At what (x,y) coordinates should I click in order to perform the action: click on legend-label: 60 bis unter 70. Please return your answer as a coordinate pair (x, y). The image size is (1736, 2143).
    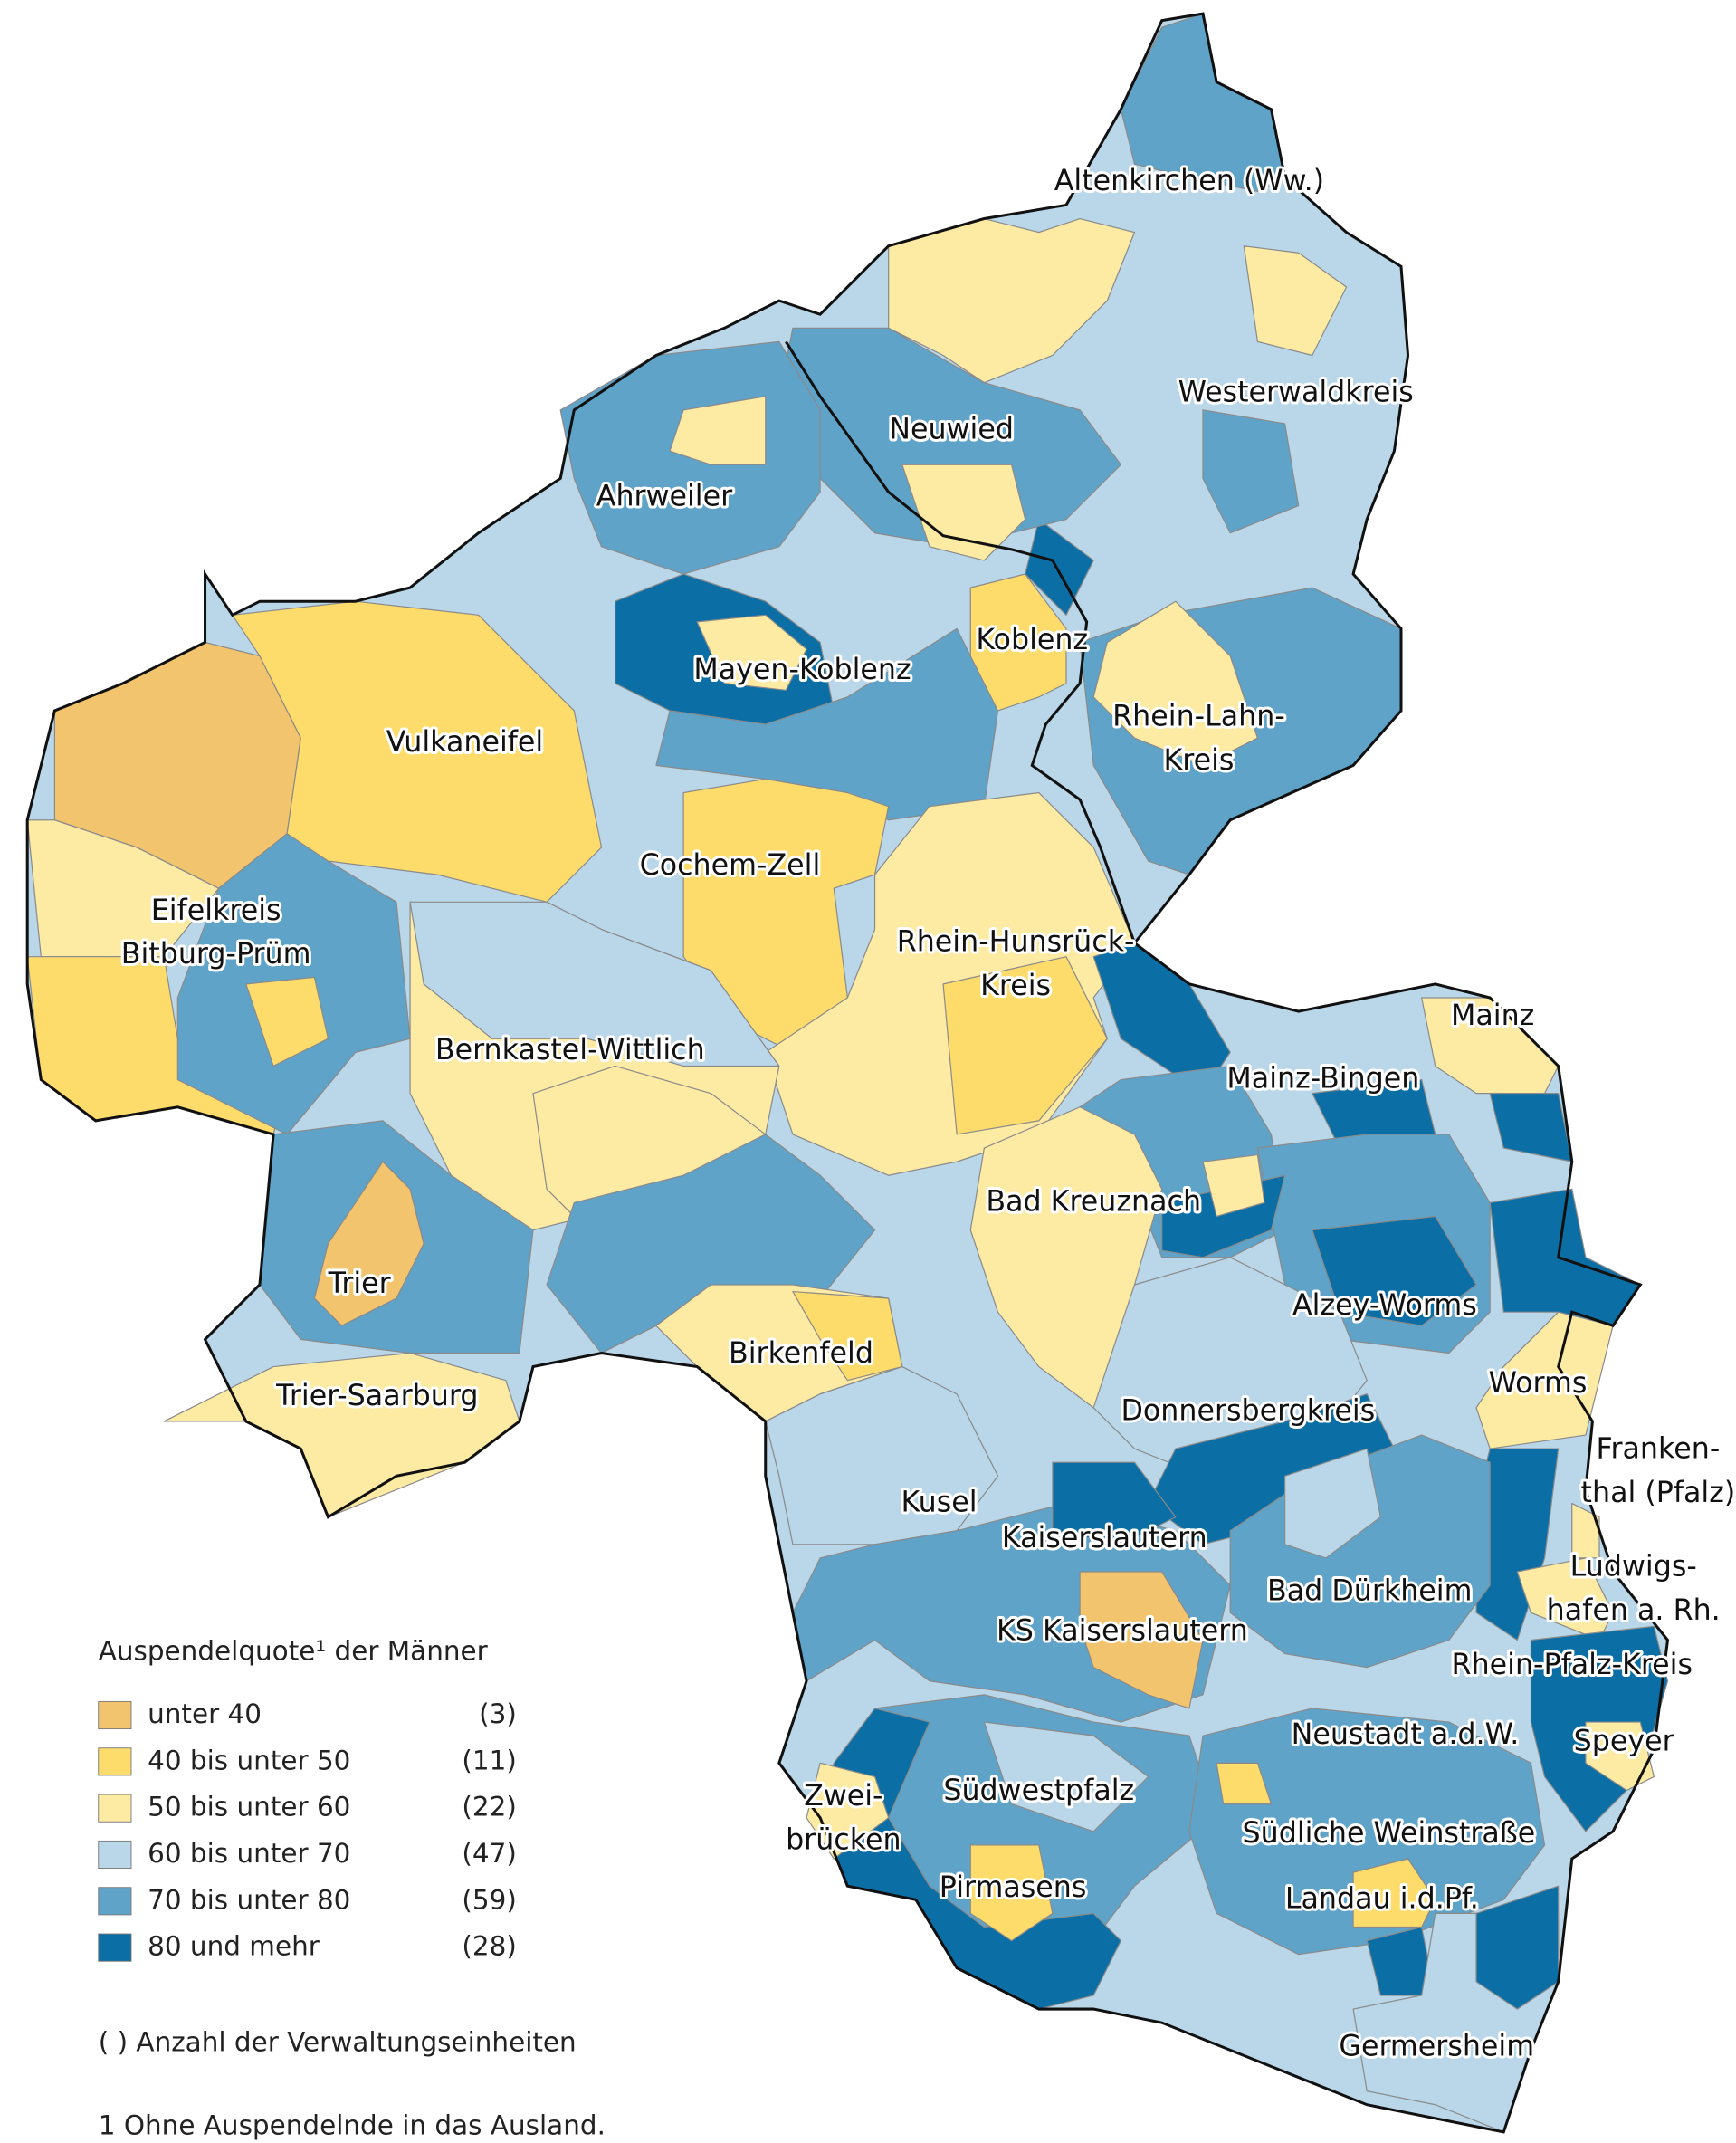
    Looking at the image, I should click on (249, 1853).